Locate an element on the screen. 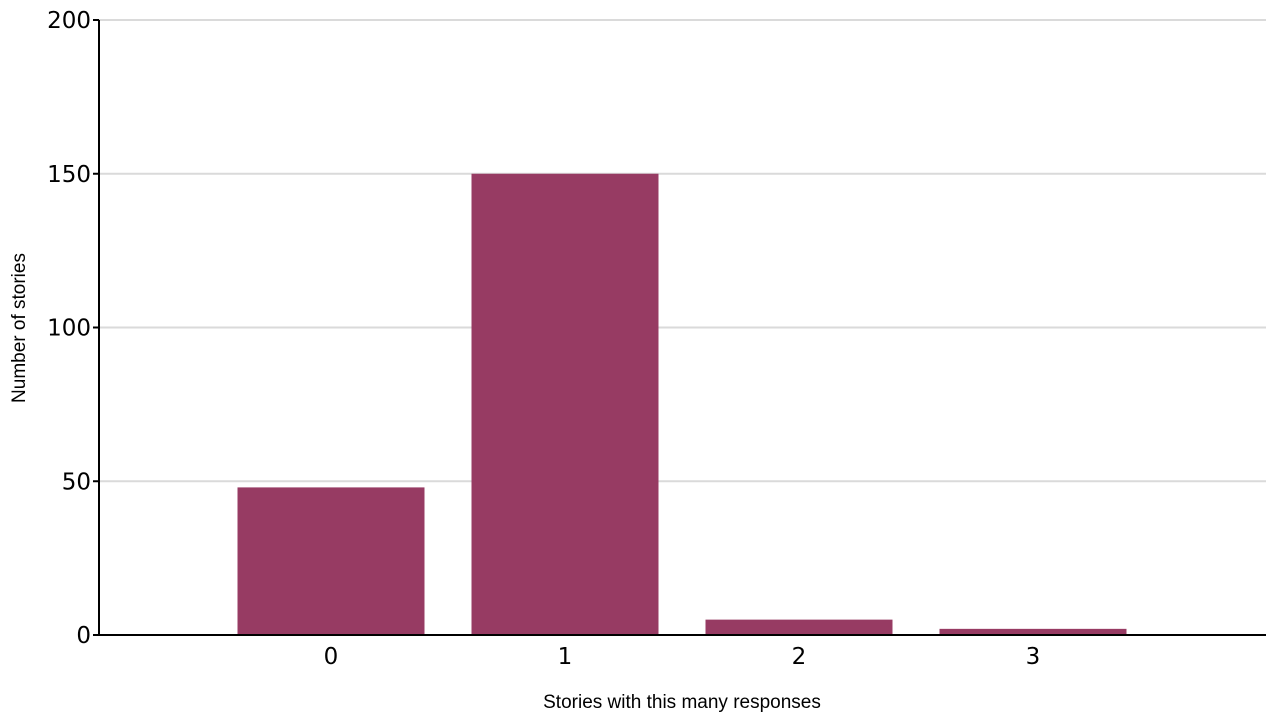 This screenshot has width=1268, height=715. x-tick-labels: 0 1 2 3 is located at coordinates (682, 657).